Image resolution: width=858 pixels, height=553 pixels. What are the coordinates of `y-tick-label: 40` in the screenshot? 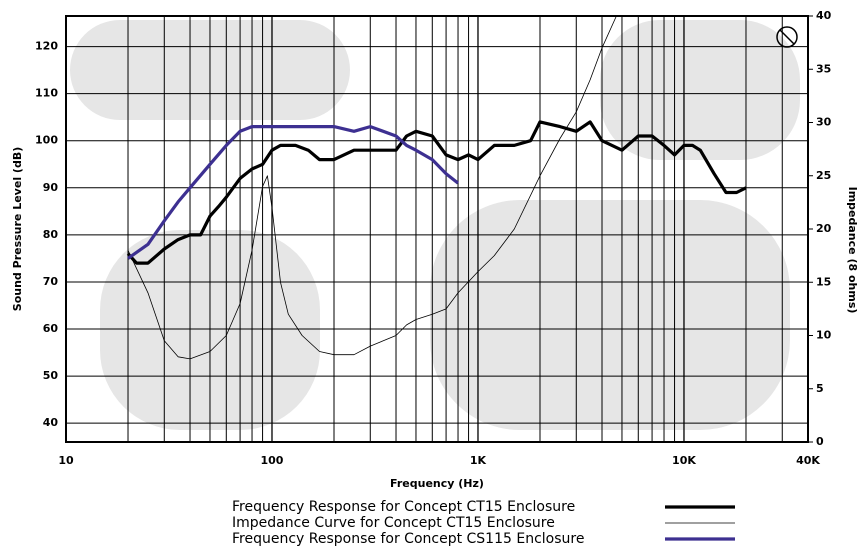 It's located at (51, 422).